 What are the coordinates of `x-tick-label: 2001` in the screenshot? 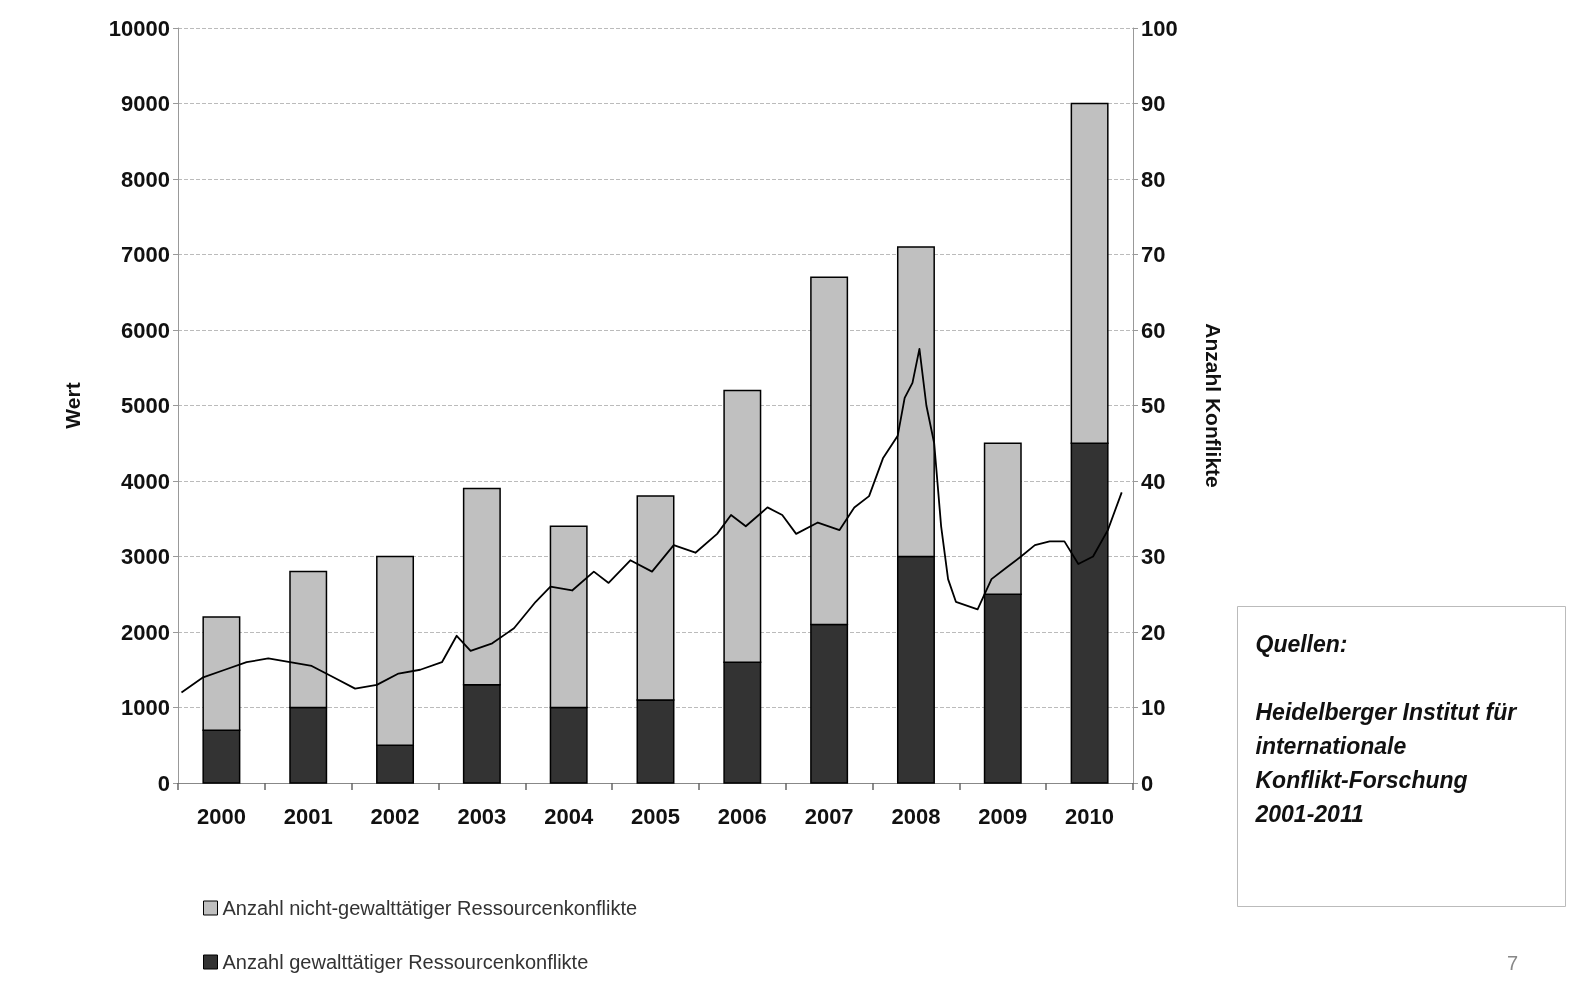 It's located at (308, 816).